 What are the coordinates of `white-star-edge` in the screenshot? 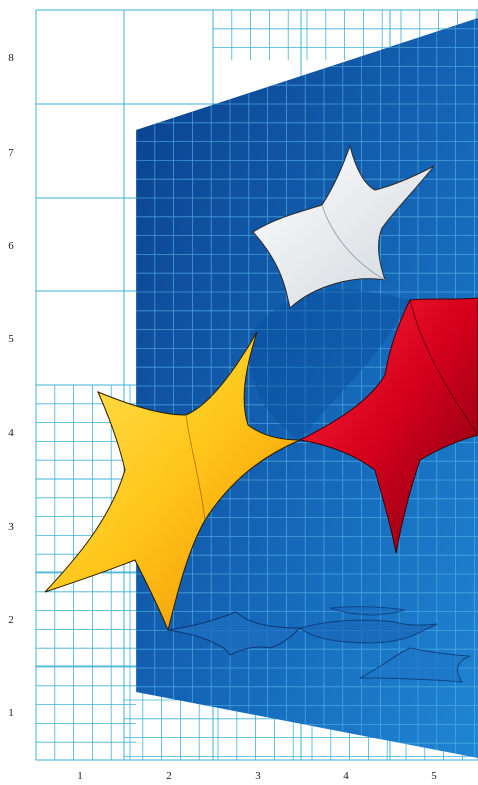 It's located at (353, 242).